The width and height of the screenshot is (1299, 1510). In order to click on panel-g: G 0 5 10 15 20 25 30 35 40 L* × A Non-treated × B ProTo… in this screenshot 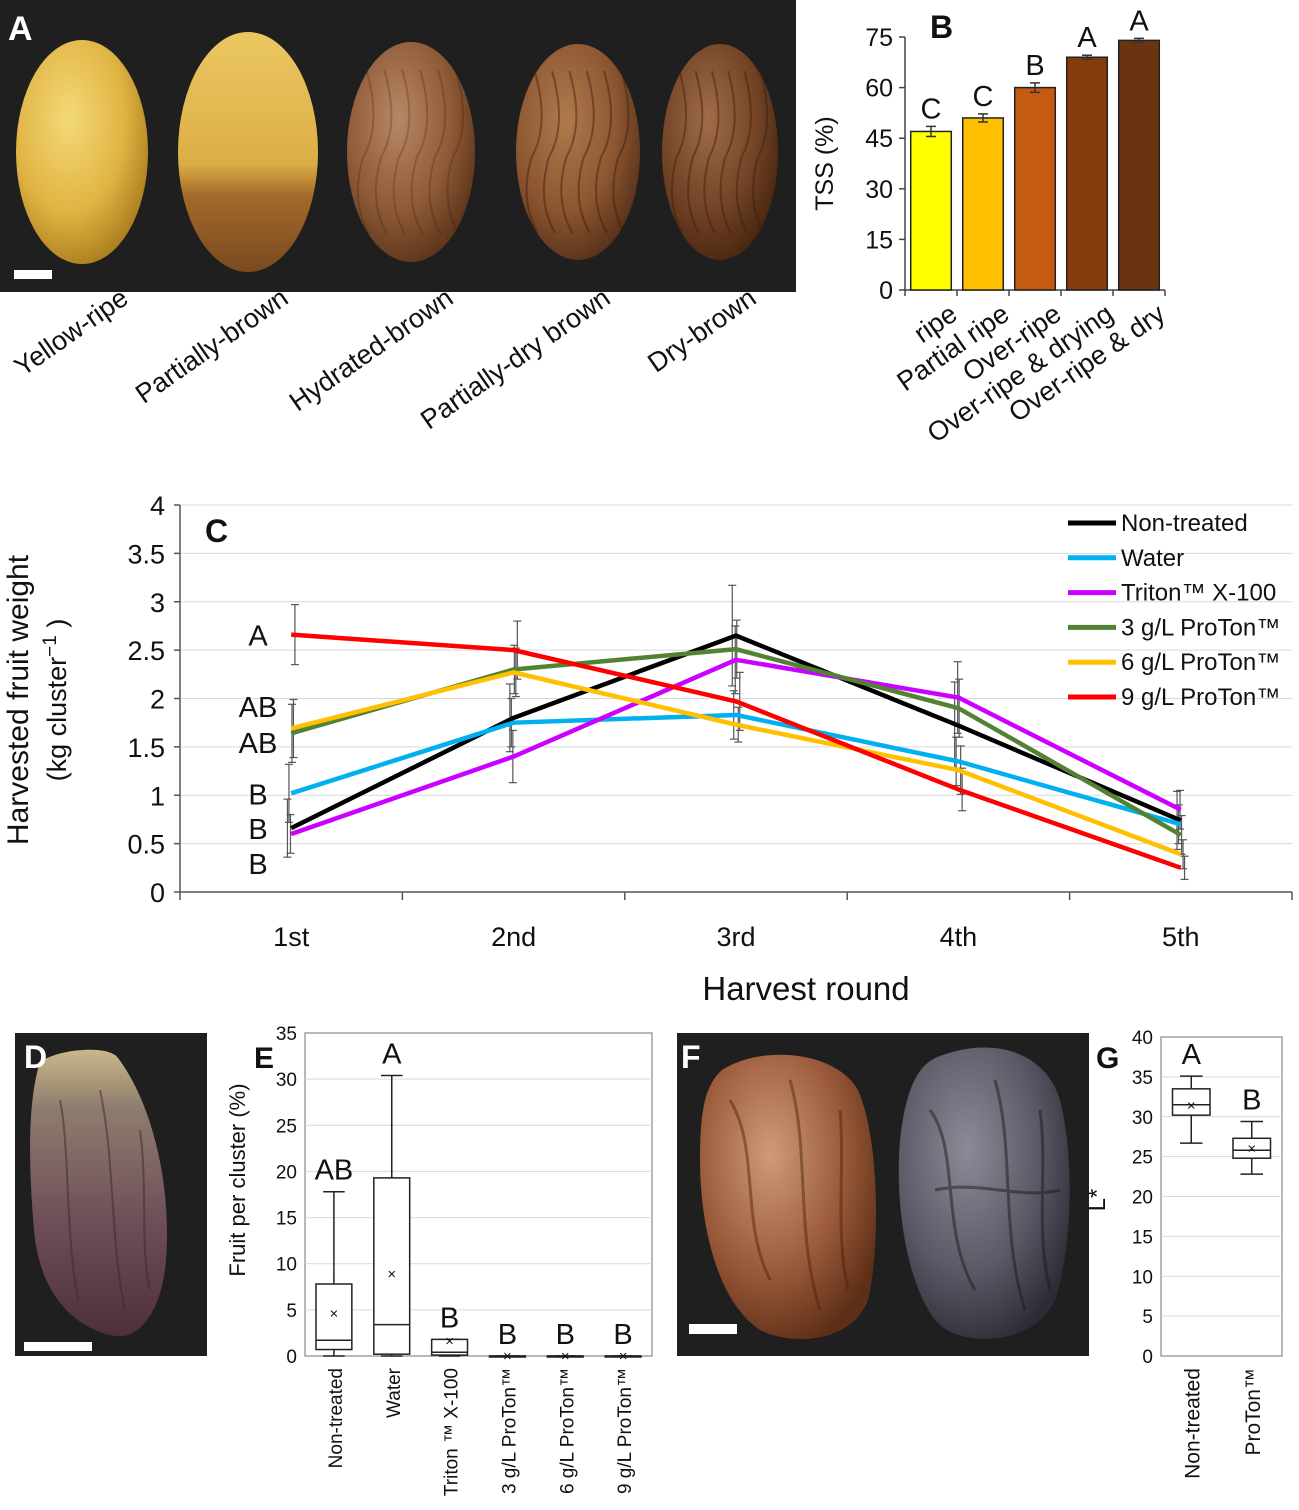, I will do `click(1183, 1253)`.